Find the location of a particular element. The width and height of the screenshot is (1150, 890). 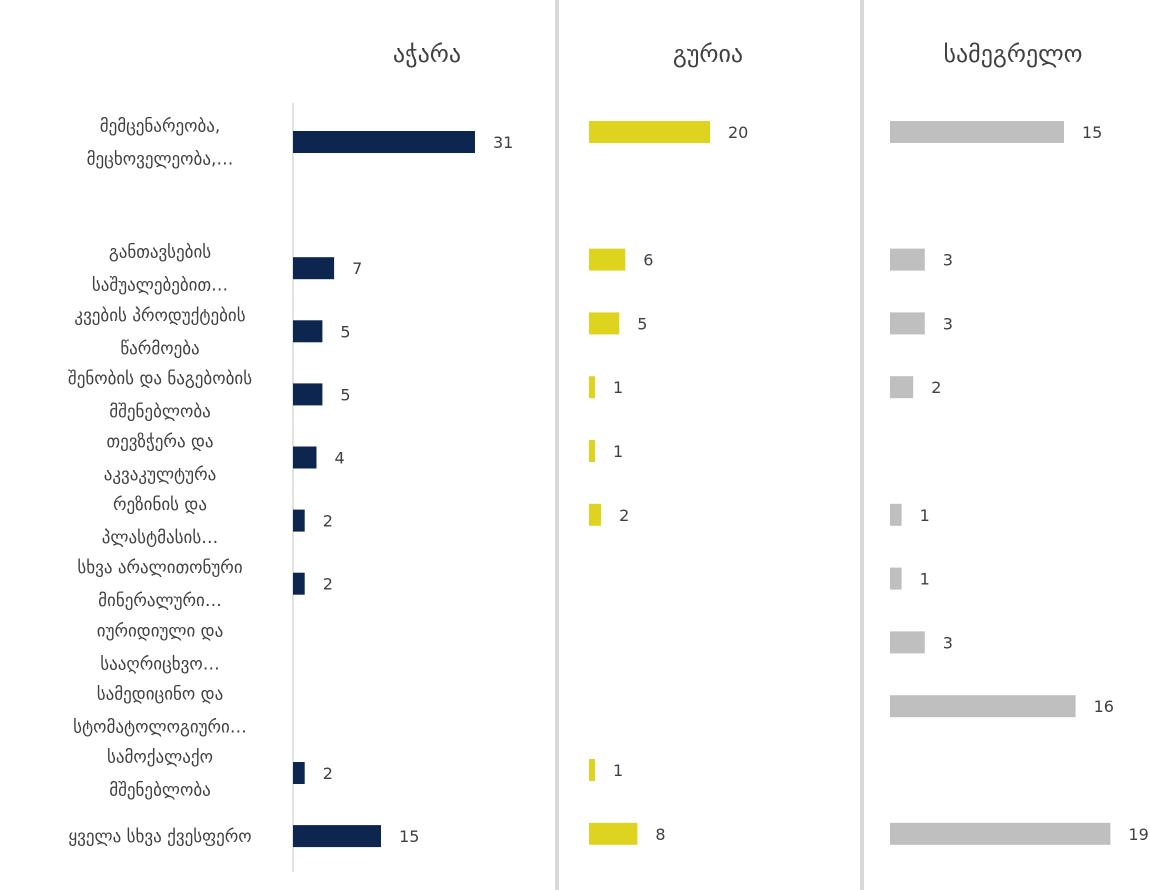

panel-title-2: გურია is located at coordinates (708, 54).